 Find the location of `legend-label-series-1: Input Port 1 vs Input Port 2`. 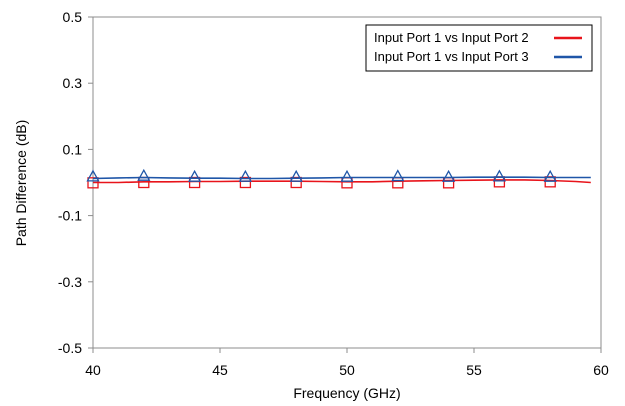

legend-label-series-1: Input Port 1 vs Input Port 2 is located at coordinates (451, 37).